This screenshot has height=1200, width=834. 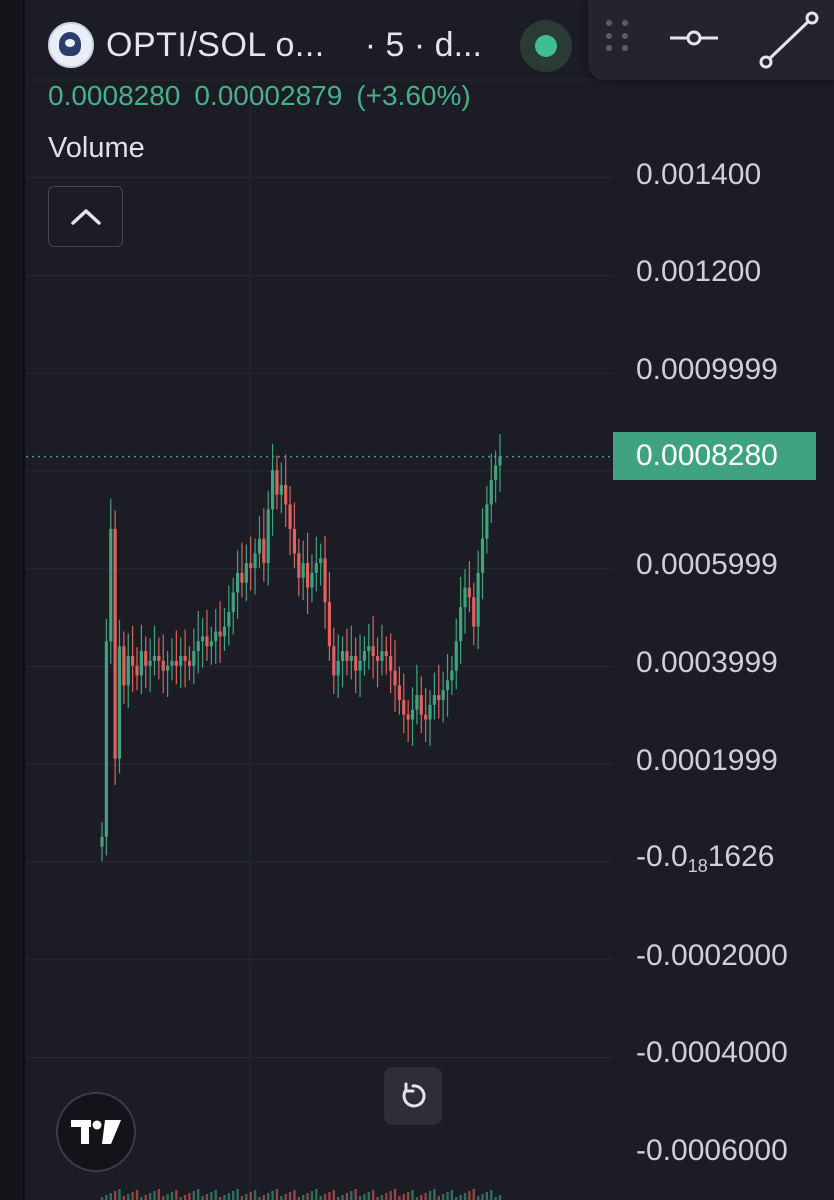 What do you see at coordinates (114, 95) in the screenshot?
I see `last-close-value: 0.0008280` at bounding box center [114, 95].